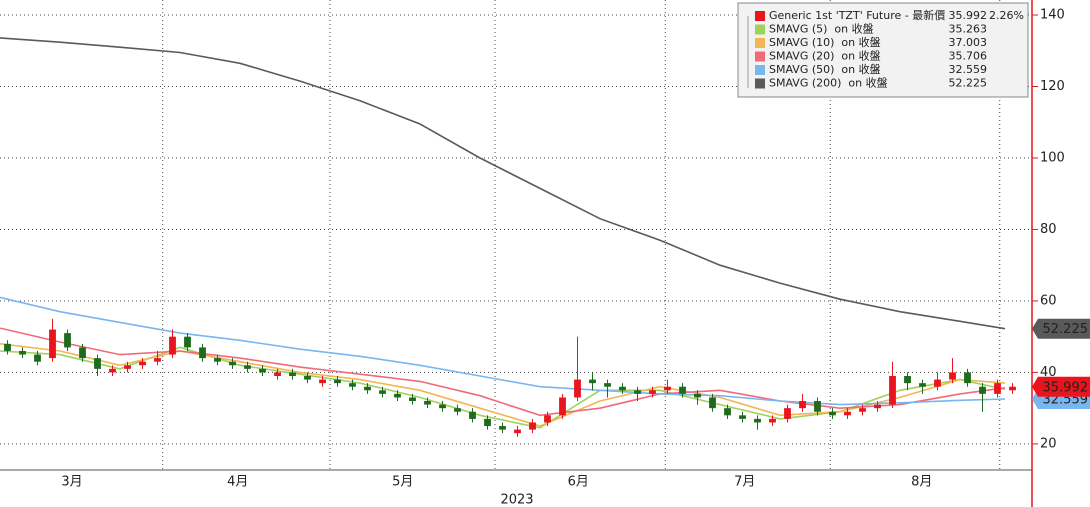 This screenshot has height=507, width=1090. What do you see at coordinates (1048, 372) in the screenshot?
I see `y-tick-label: 40` at bounding box center [1048, 372].